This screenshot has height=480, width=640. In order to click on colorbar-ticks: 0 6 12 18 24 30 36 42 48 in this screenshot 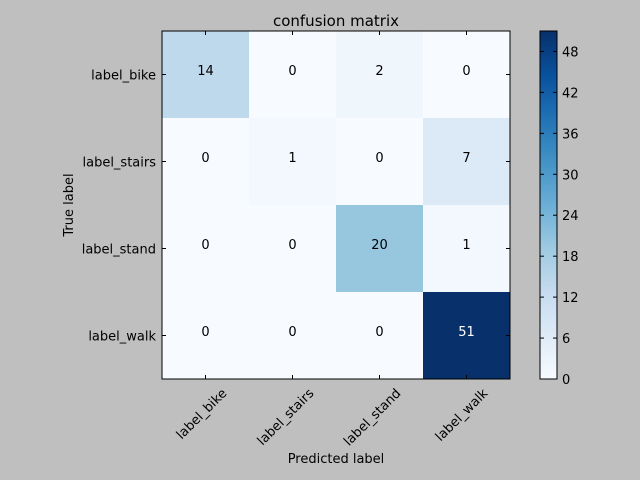, I will do `click(559, 216)`.